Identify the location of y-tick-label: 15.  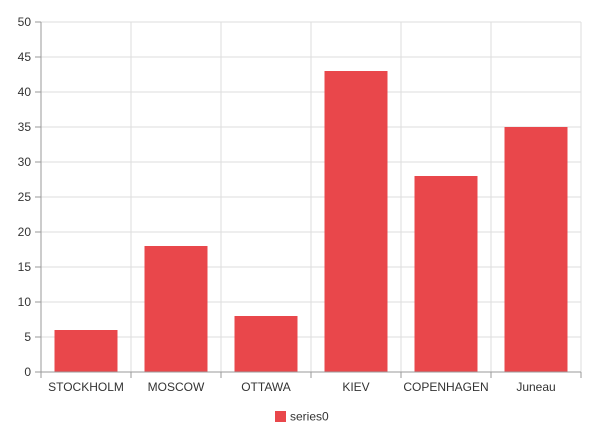
(25, 267).